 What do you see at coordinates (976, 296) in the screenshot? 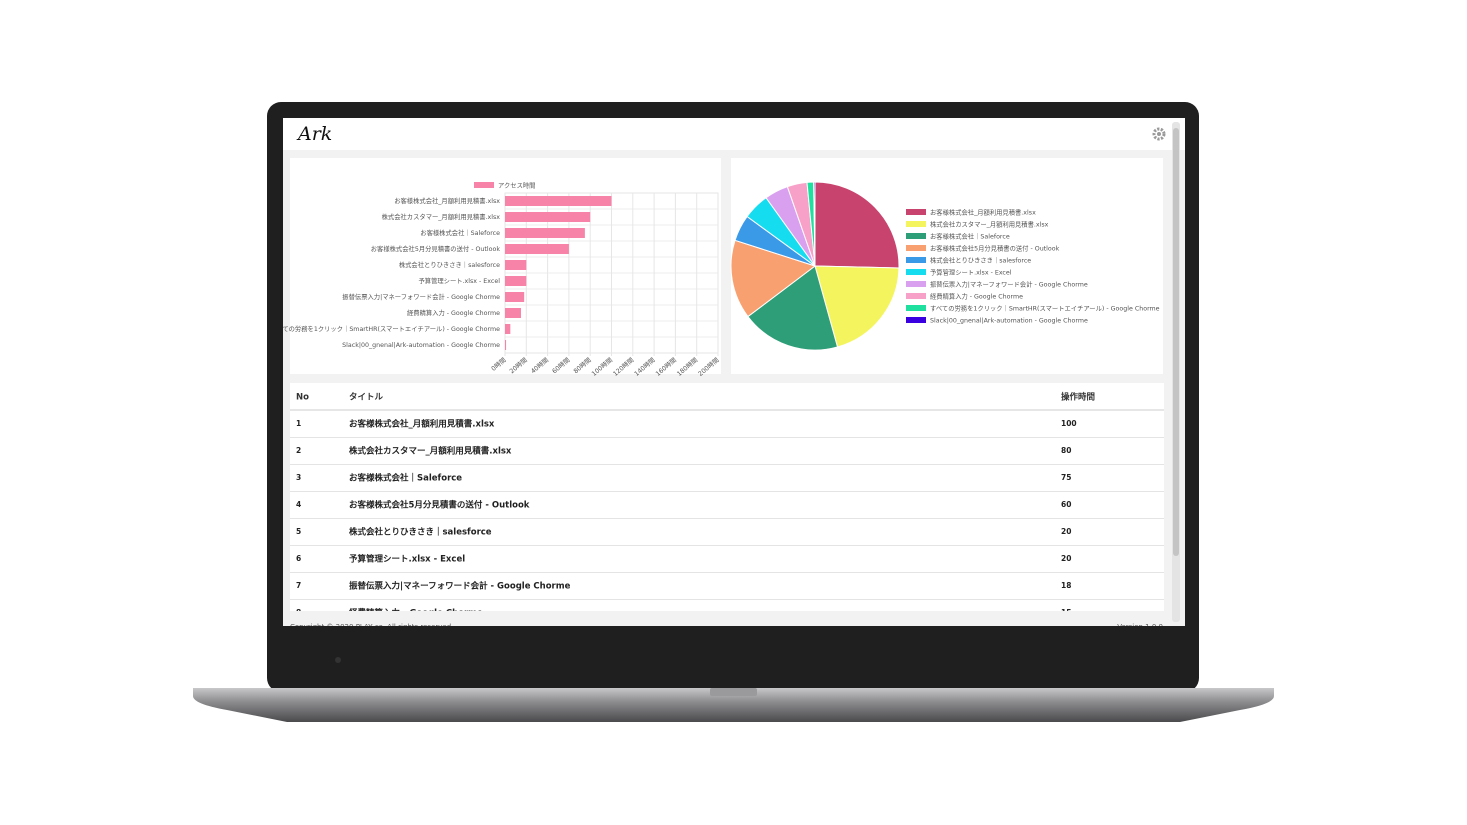
I see `legend-label: 経費精算入力 - Google Chorme` at bounding box center [976, 296].